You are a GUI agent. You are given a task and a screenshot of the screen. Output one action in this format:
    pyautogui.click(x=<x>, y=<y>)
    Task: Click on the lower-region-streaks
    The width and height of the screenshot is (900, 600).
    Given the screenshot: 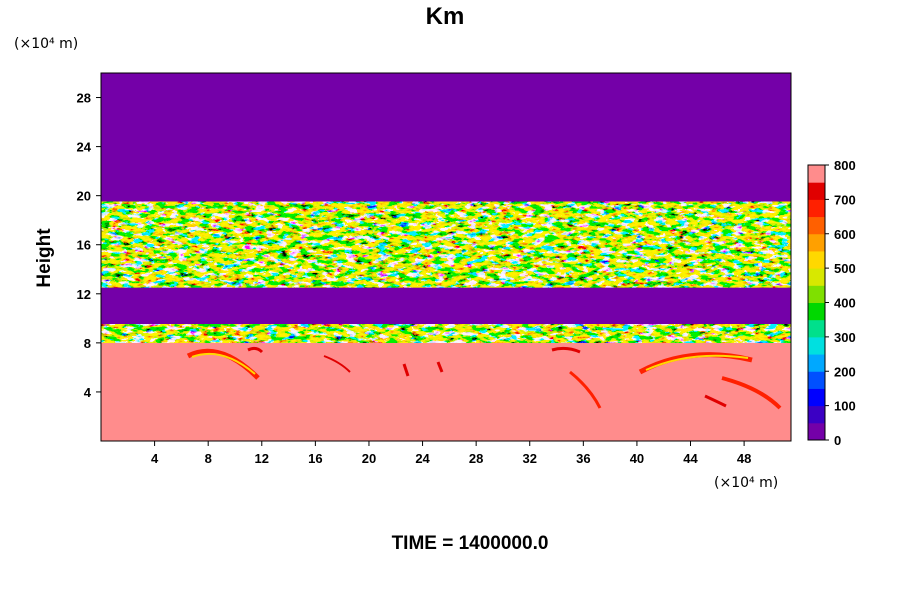 What is the action you would take?
    pyautogui.click(x=484, y=378)
    